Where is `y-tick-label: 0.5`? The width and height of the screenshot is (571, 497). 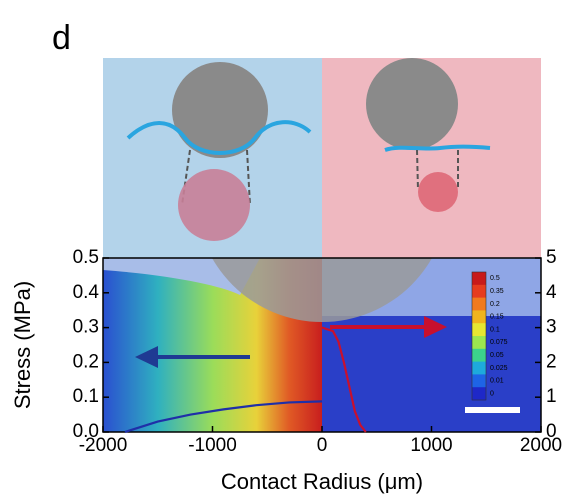
y-tick-label: 0.5 is located at coordinates (86, 257).